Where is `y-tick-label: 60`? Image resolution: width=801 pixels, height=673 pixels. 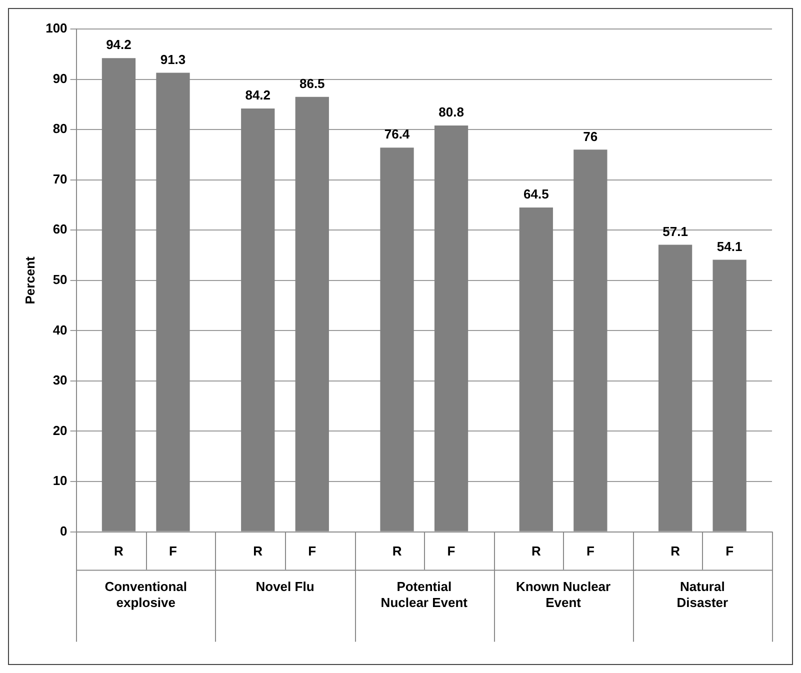
y-tick-label: 60 is located at coordinates (60, 229).